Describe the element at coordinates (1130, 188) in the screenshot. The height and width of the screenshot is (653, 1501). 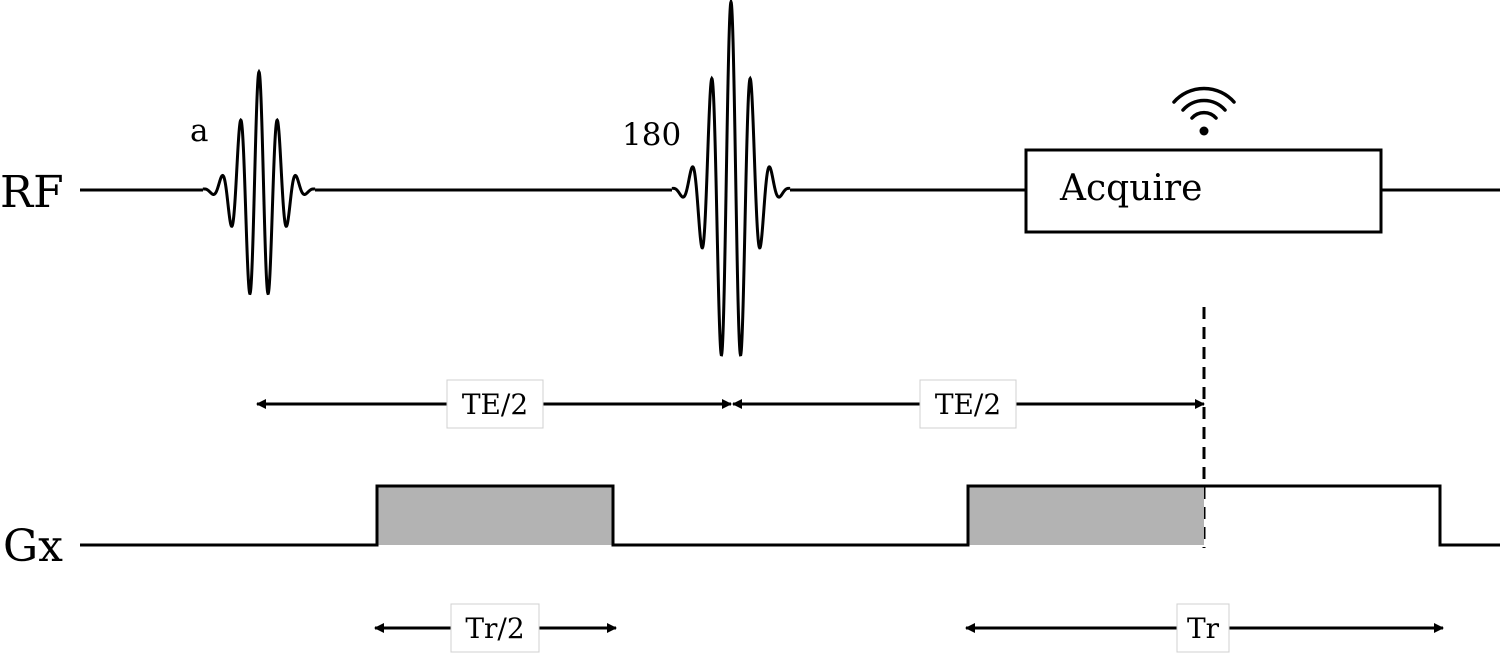
I see `acquire-label: Acquire` at that location.